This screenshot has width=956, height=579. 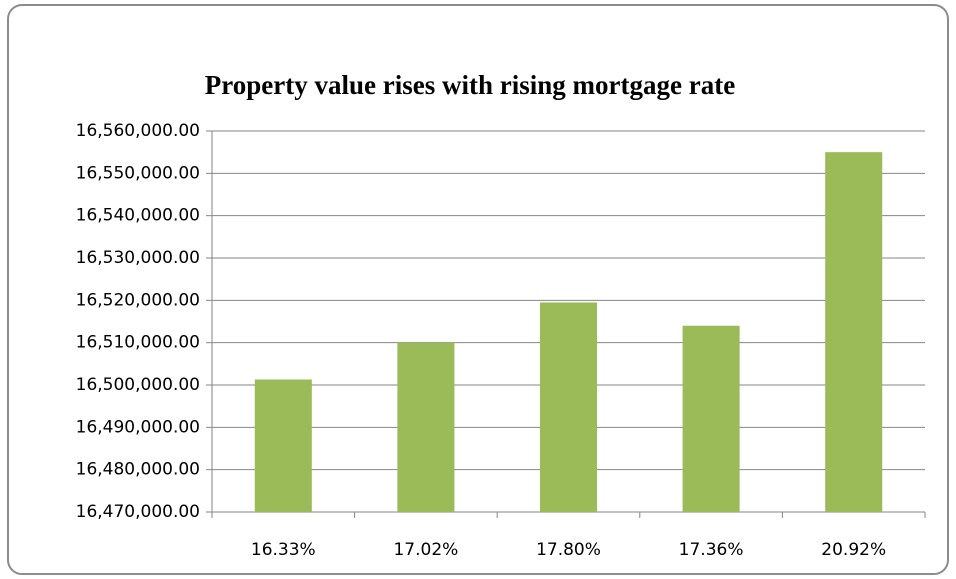 What do you see at coordinates (711, 550) in the screenshot?
I see `x-tick-label: 17.36%` at bounding box center [711, 550].